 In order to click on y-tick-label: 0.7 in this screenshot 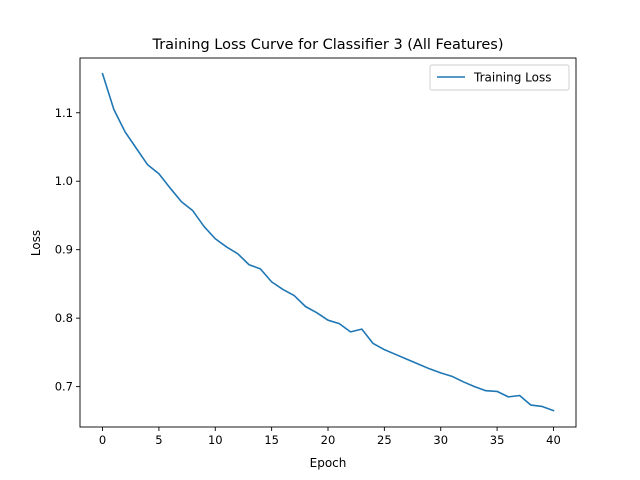, I will do `click(64, 387)`.